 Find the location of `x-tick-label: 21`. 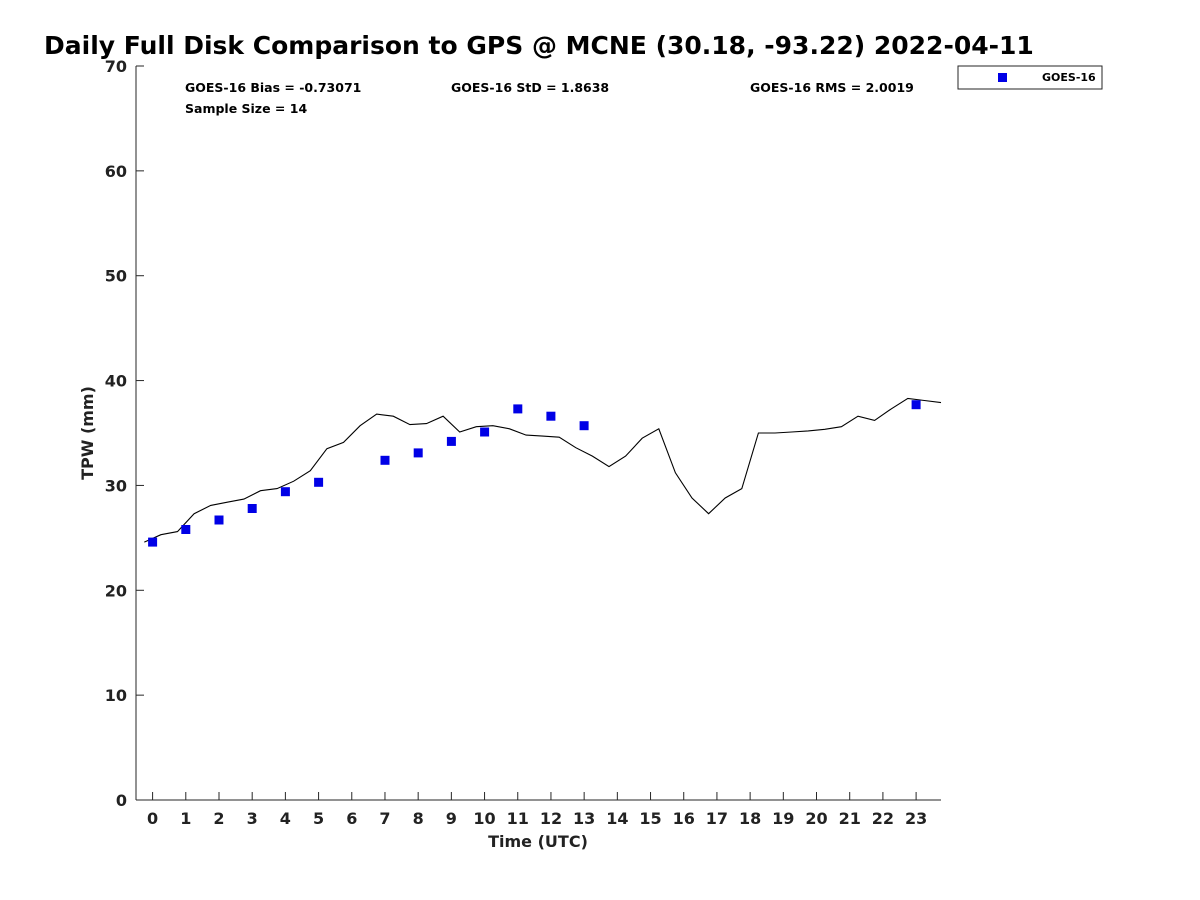

x-tick-label: 21 is located at coordinates (850, 818).